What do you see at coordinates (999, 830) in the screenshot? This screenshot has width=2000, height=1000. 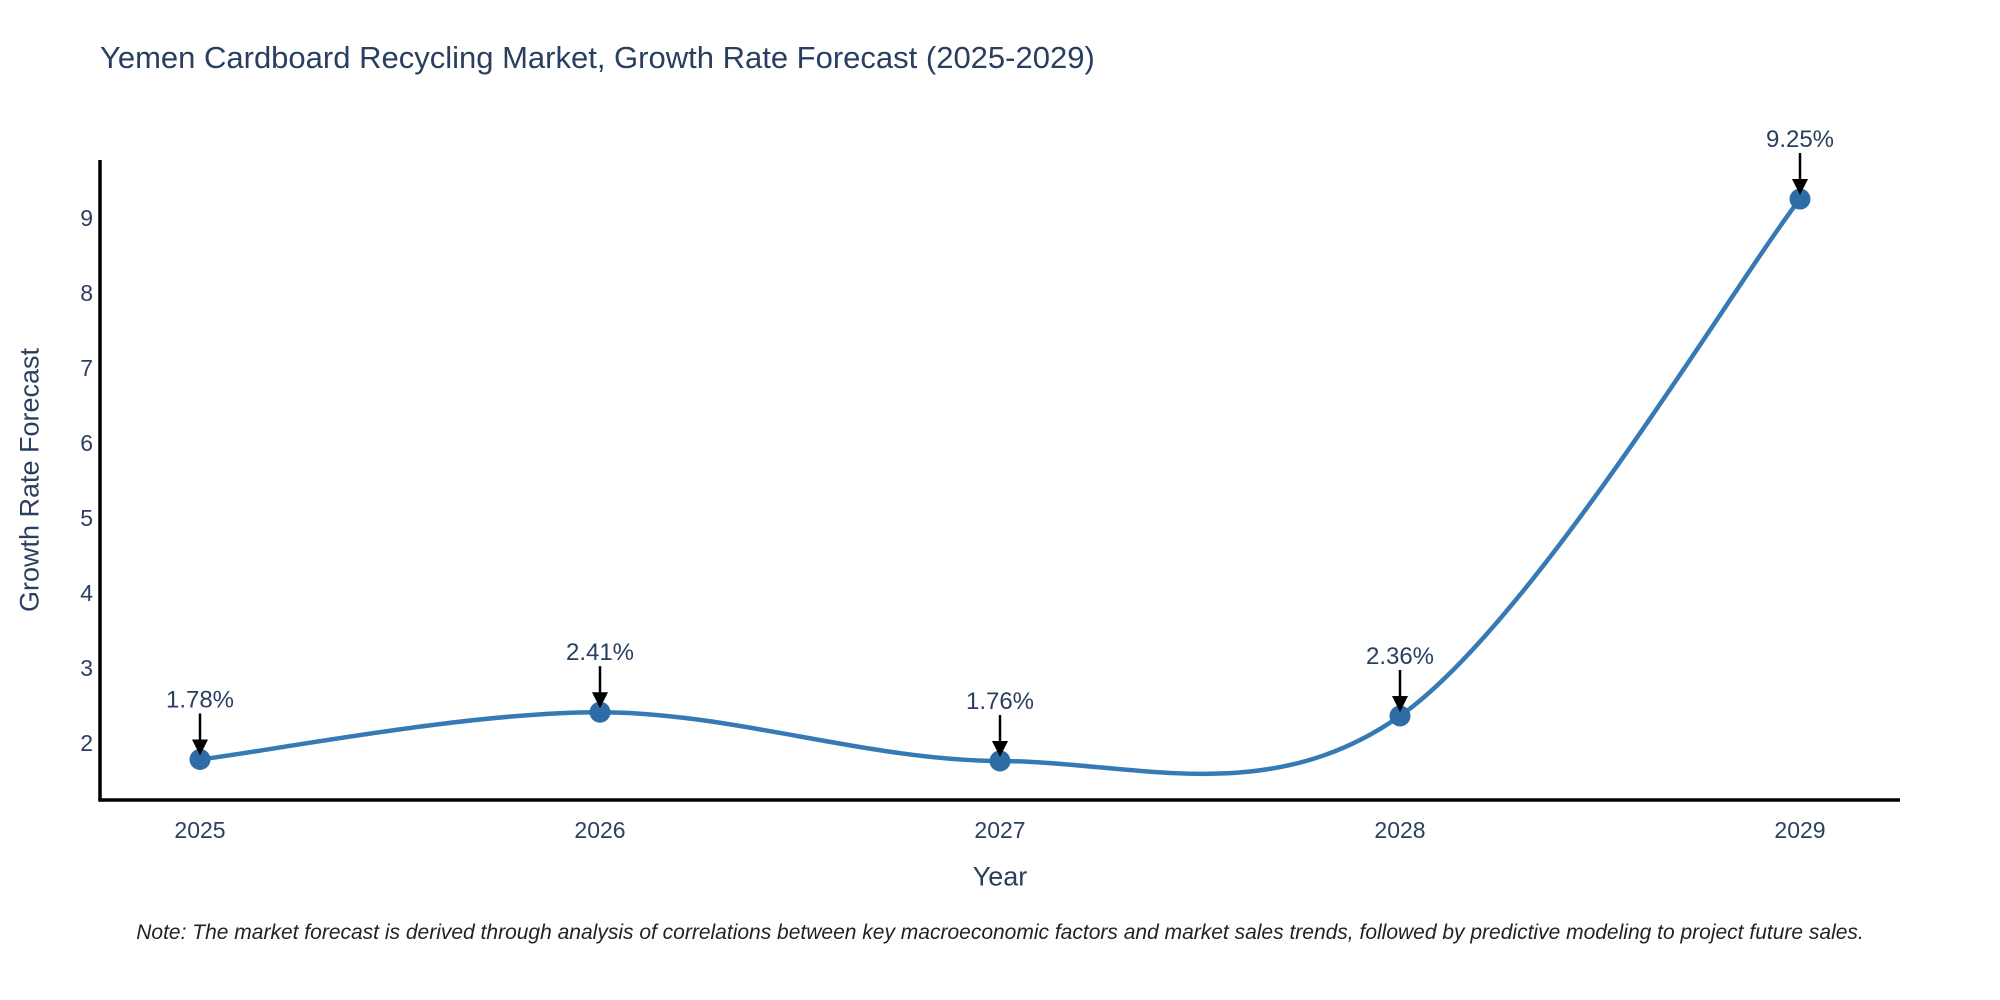 I see `x-tick-label: 2027` at bounding box center [999, 830].